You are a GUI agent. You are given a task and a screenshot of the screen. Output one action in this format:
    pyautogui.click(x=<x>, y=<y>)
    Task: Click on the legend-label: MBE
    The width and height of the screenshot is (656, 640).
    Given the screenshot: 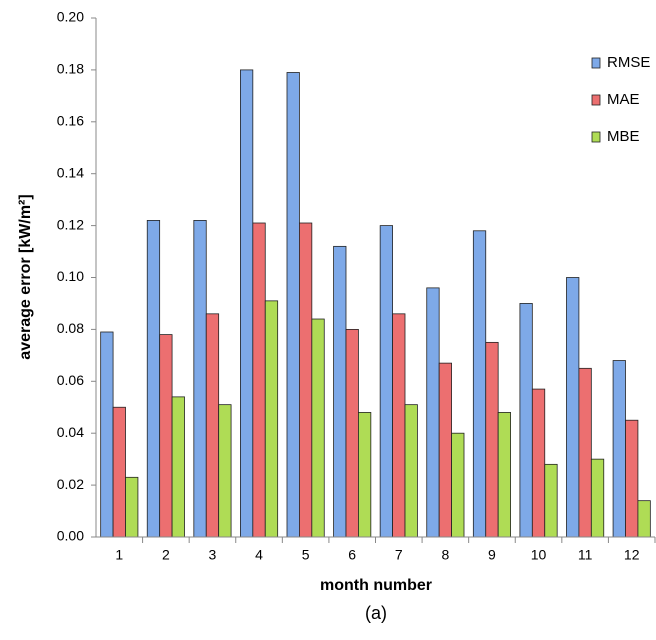 What is the action you would take?
    pyautogui.click(x=623, y=136)
    